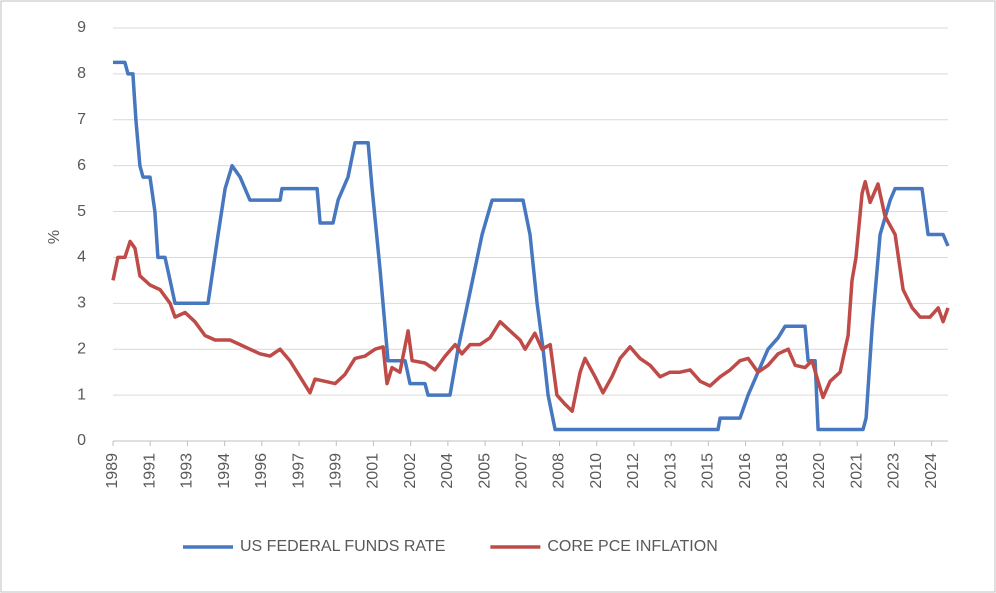  What do you see at coordinates (522, 471) in the screenshot?
I see `x-tick-label: 2007` at bounding box center [522, 471].